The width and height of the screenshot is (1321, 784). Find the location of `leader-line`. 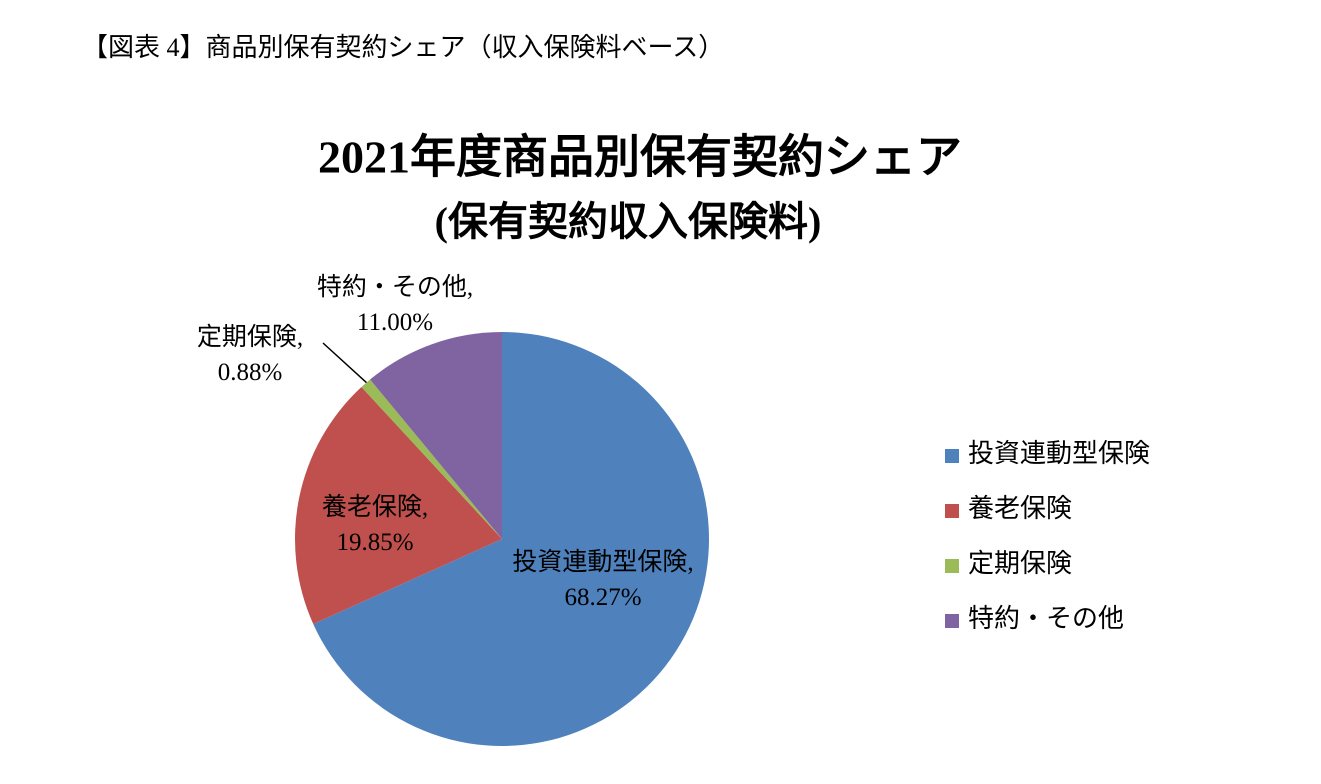

leader-line is located at coordinates (345, 363).